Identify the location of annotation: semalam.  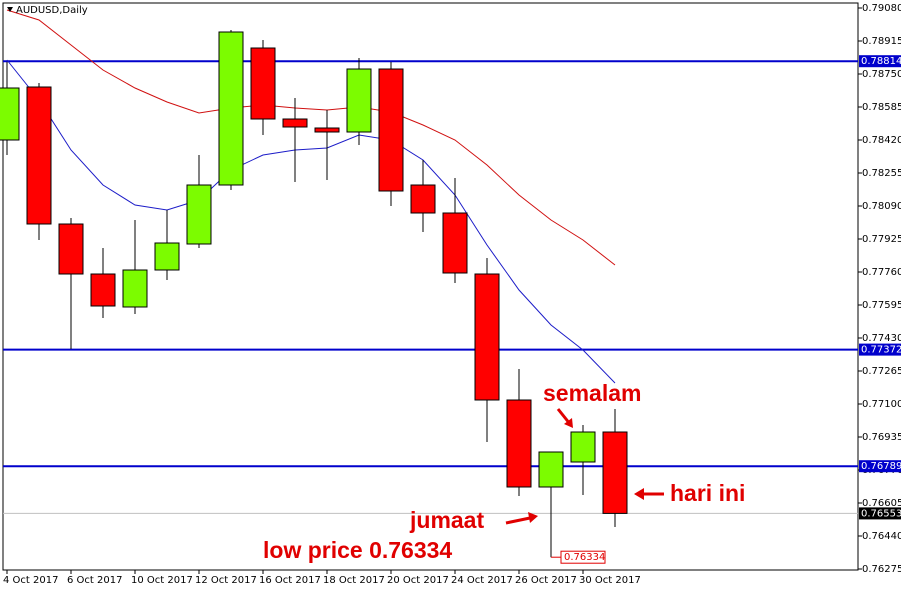
(592, 393).